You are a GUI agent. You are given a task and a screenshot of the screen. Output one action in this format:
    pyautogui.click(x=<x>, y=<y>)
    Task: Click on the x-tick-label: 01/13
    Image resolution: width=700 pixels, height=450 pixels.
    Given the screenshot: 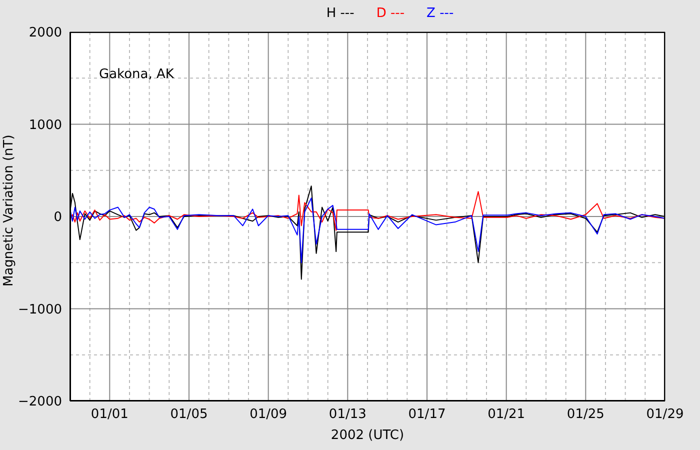 What is the action you would take?
    pyautogui.click(x=347, y=414)
    